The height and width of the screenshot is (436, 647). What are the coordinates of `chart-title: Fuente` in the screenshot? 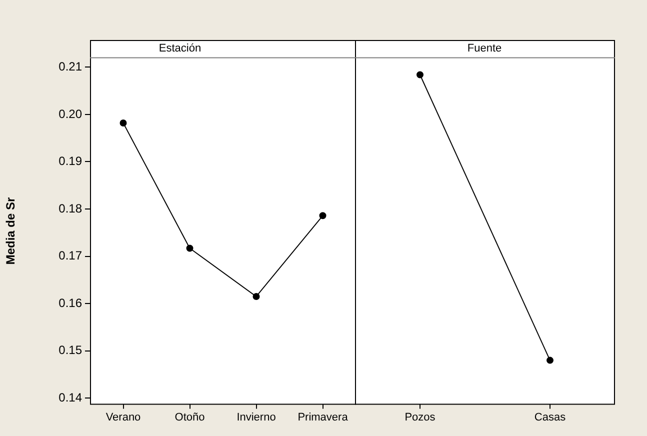 It's located at (484, 48).